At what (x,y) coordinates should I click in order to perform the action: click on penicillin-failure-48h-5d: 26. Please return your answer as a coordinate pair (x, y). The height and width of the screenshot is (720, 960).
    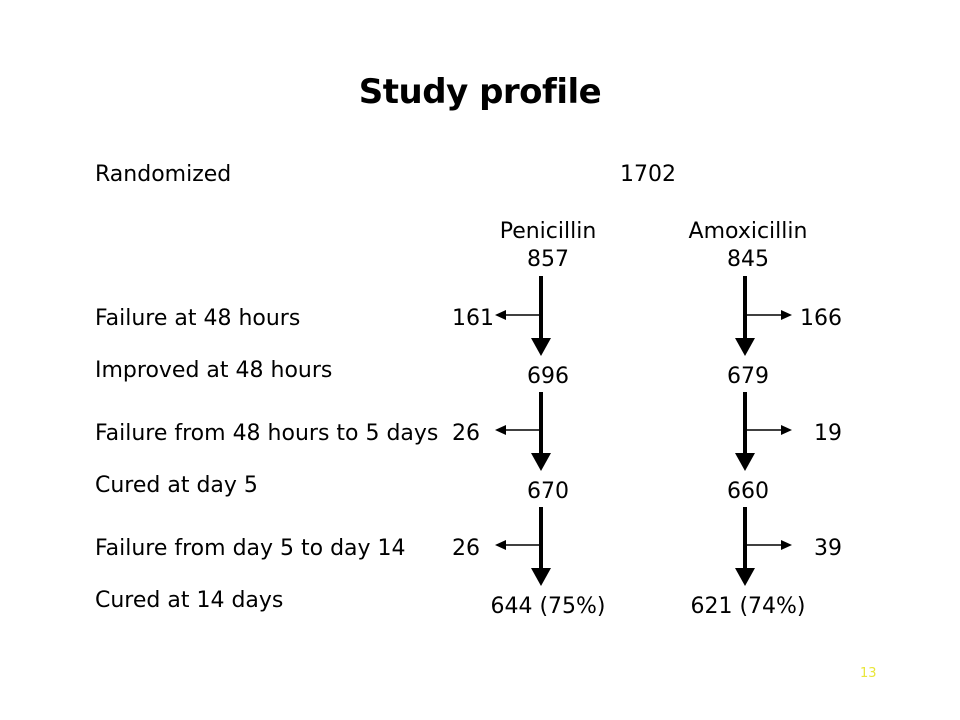
    Looking at the image, I should click on (466, 433).